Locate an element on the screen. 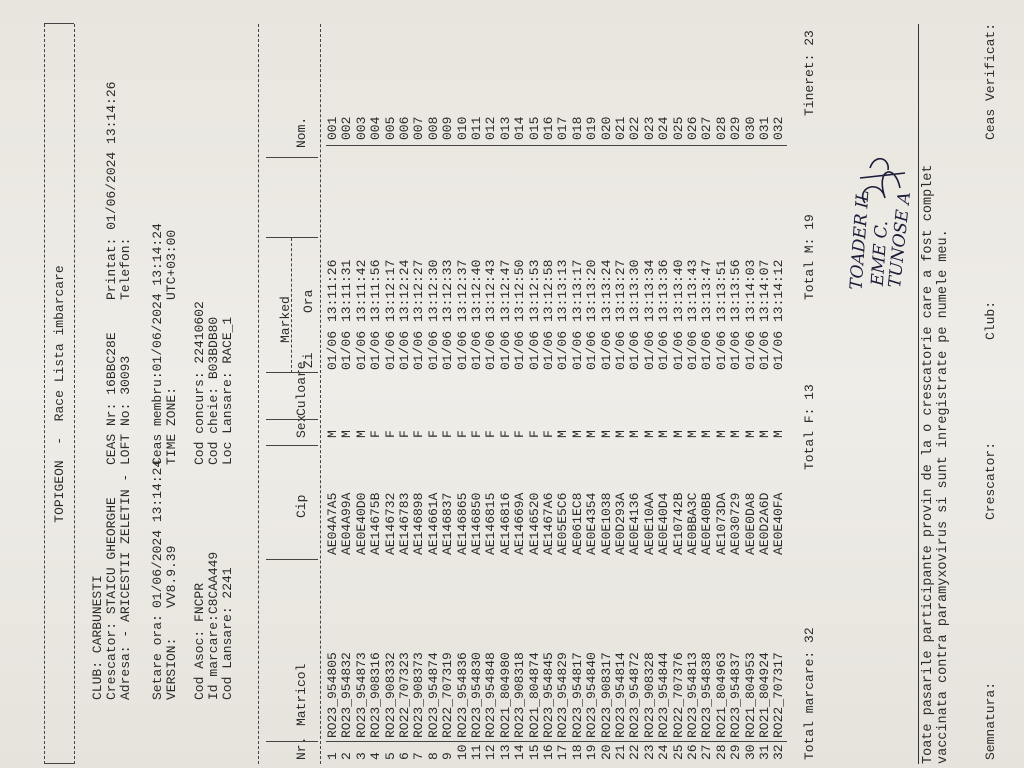  table-cell: AE14675B is located at coordinates (376, 523).